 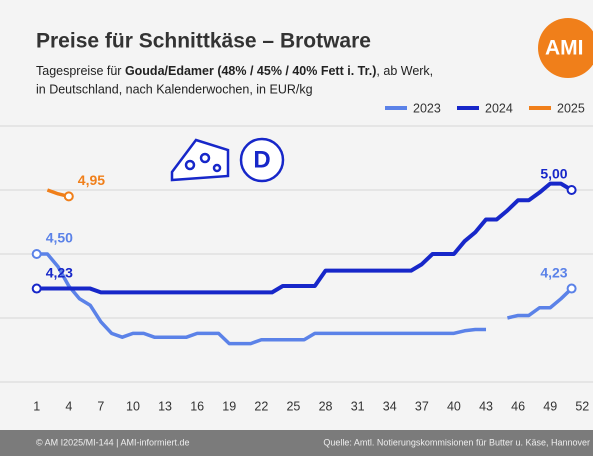 I want to click on x-tick-label: 28, so click(x=326, y=406).